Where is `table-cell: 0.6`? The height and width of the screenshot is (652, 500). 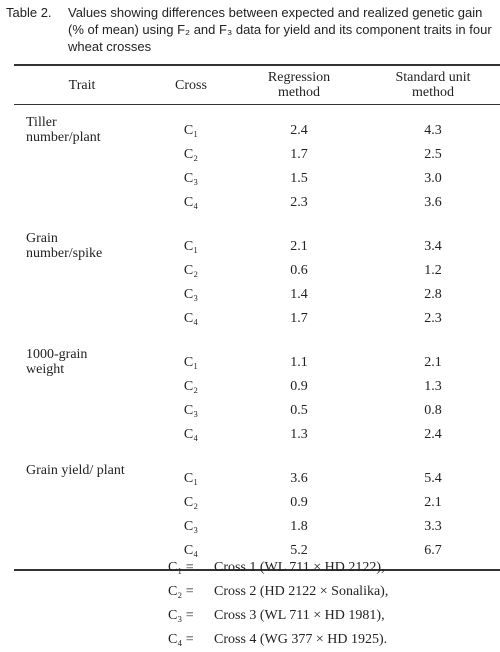 table-cell: 0.6 is located at coordinates (299, 270).